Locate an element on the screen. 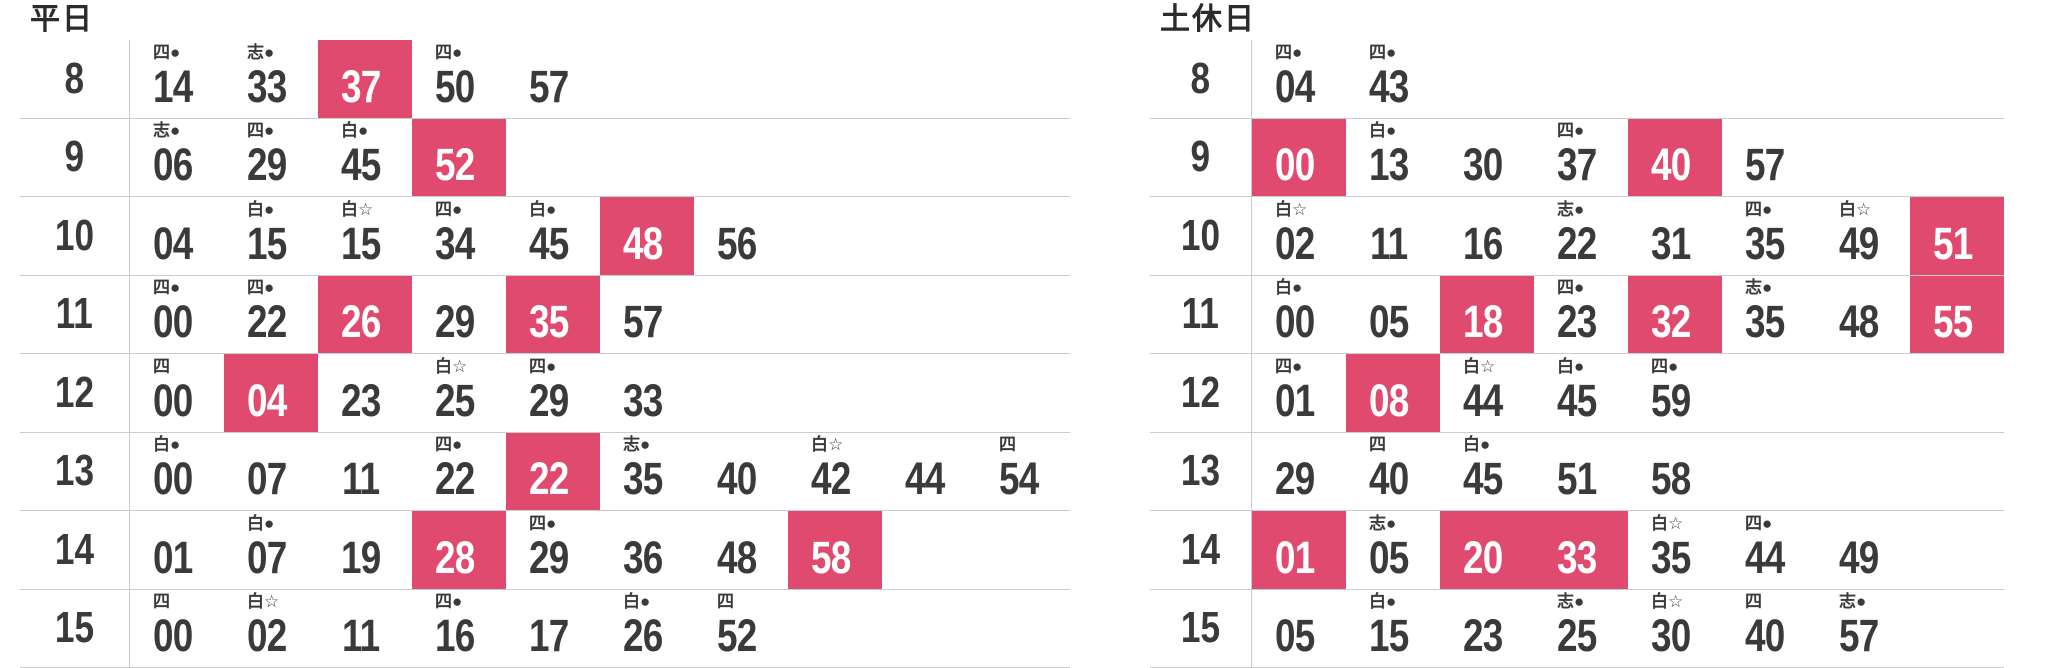  departure-stack: 四● 00 is located at coordinates (177, 310).